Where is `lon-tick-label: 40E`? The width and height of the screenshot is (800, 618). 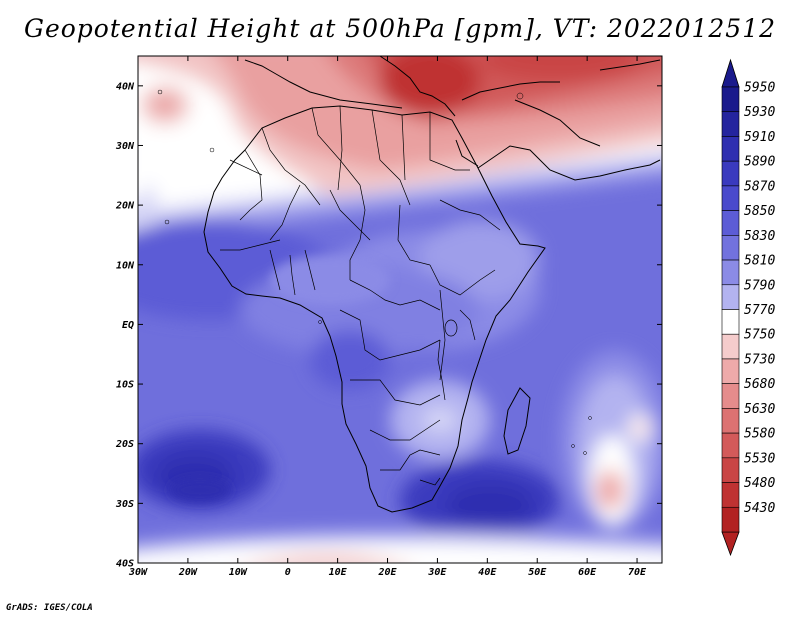
lon-tick-label: 40E is located at coordinates (487, 572).